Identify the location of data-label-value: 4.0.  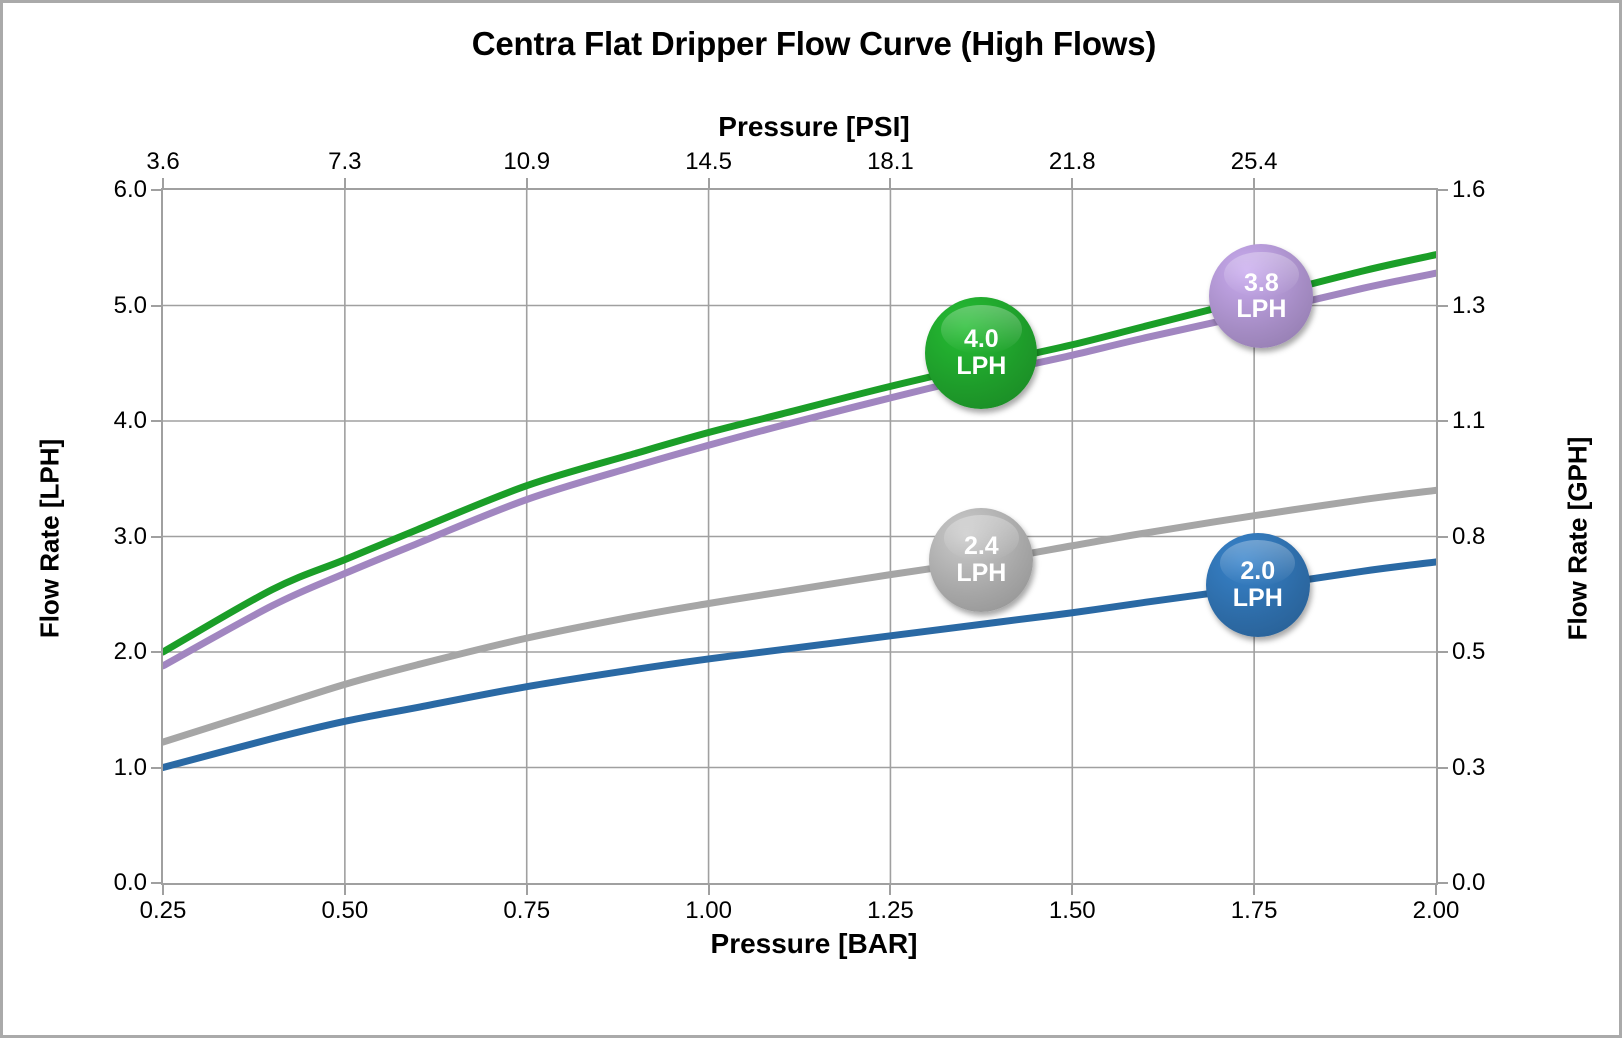
(981, 339).